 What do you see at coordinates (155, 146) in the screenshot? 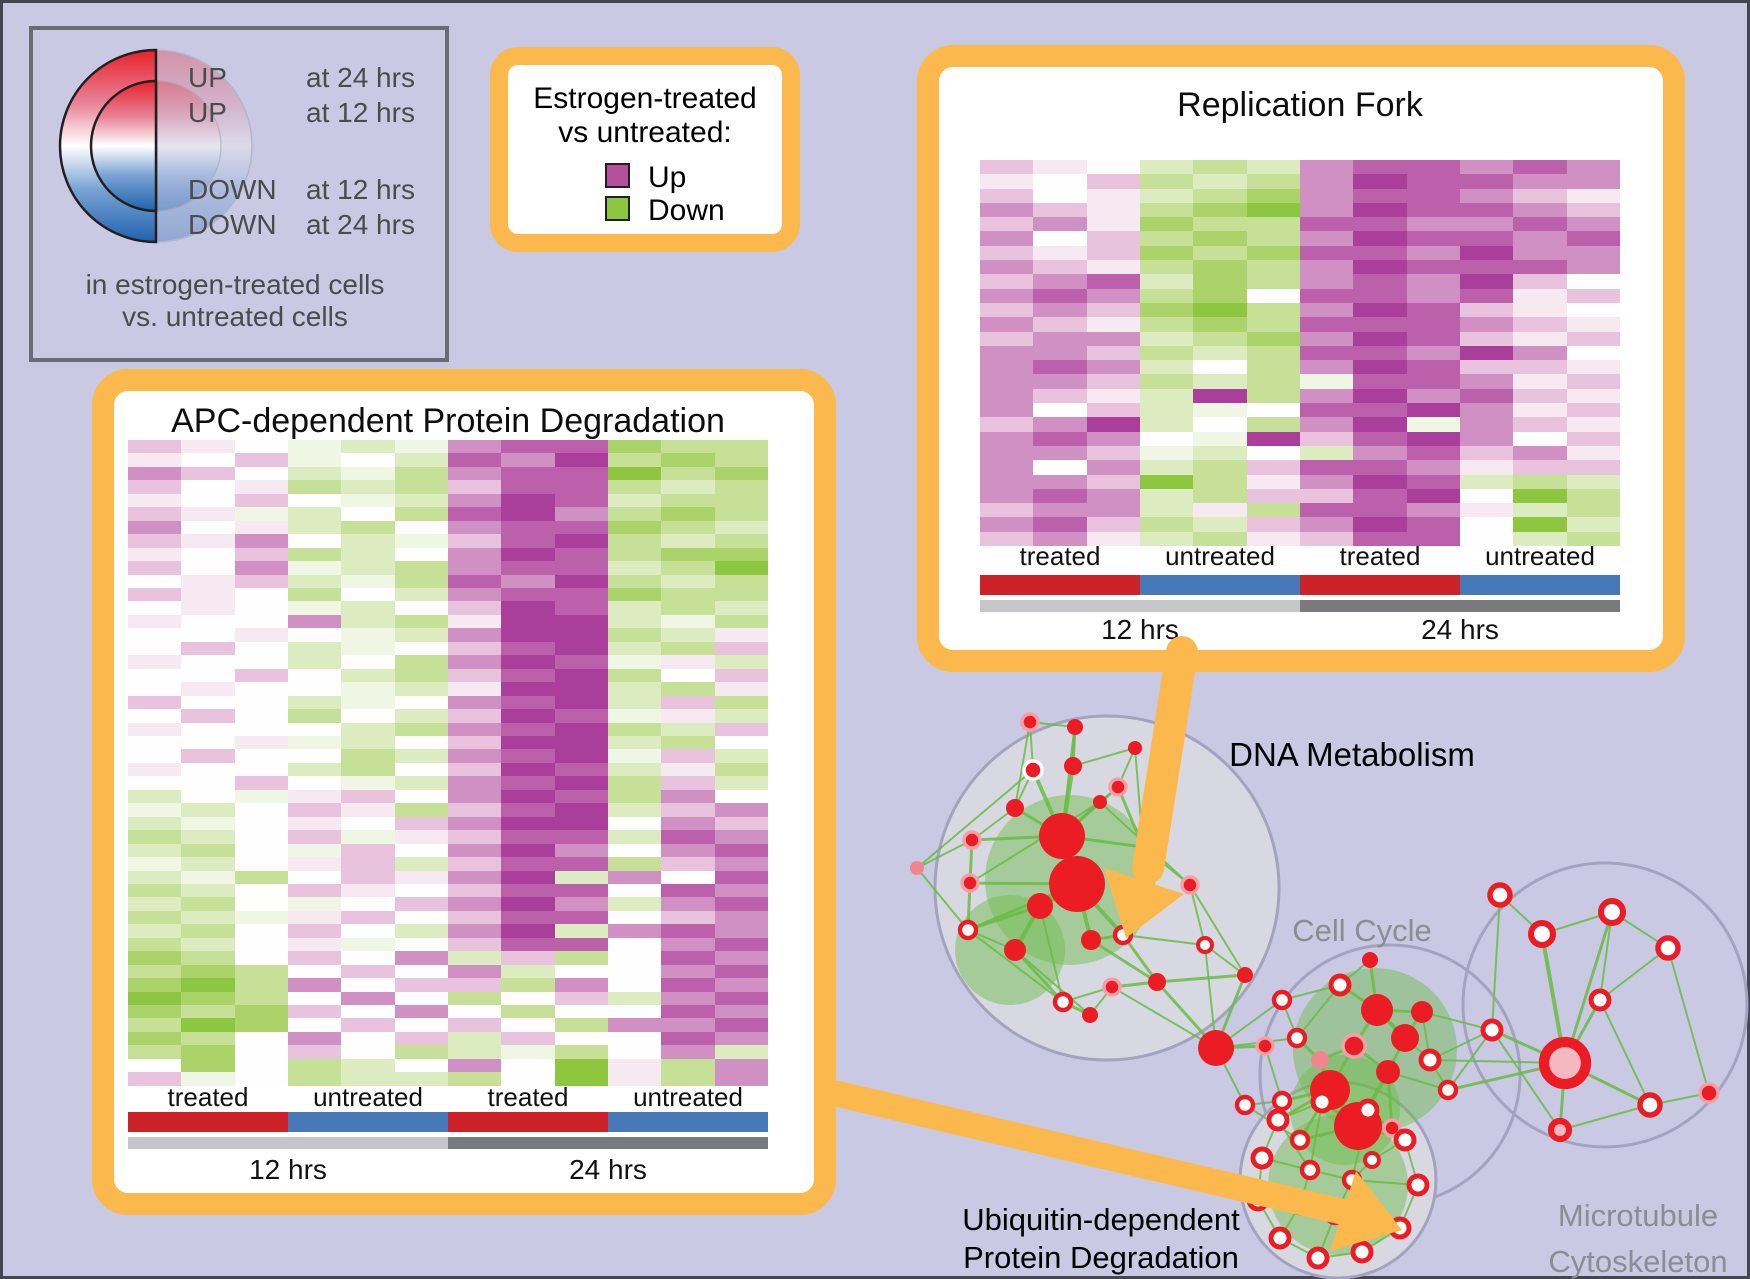
I see `concentric-circle-legend-icon` at bounding box center [155, 146].